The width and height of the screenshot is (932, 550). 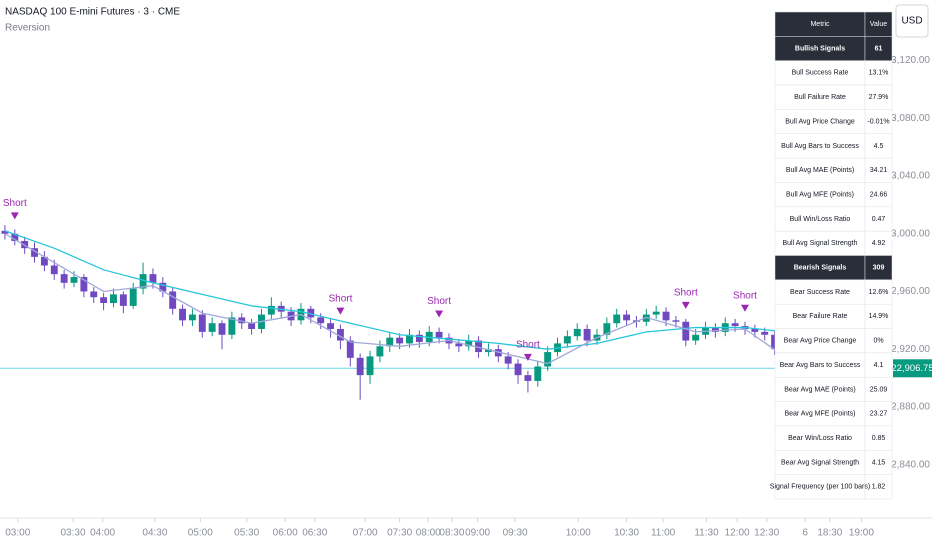 I want to click on last-price-label: 22,906.75, so click(x=911, y=368).